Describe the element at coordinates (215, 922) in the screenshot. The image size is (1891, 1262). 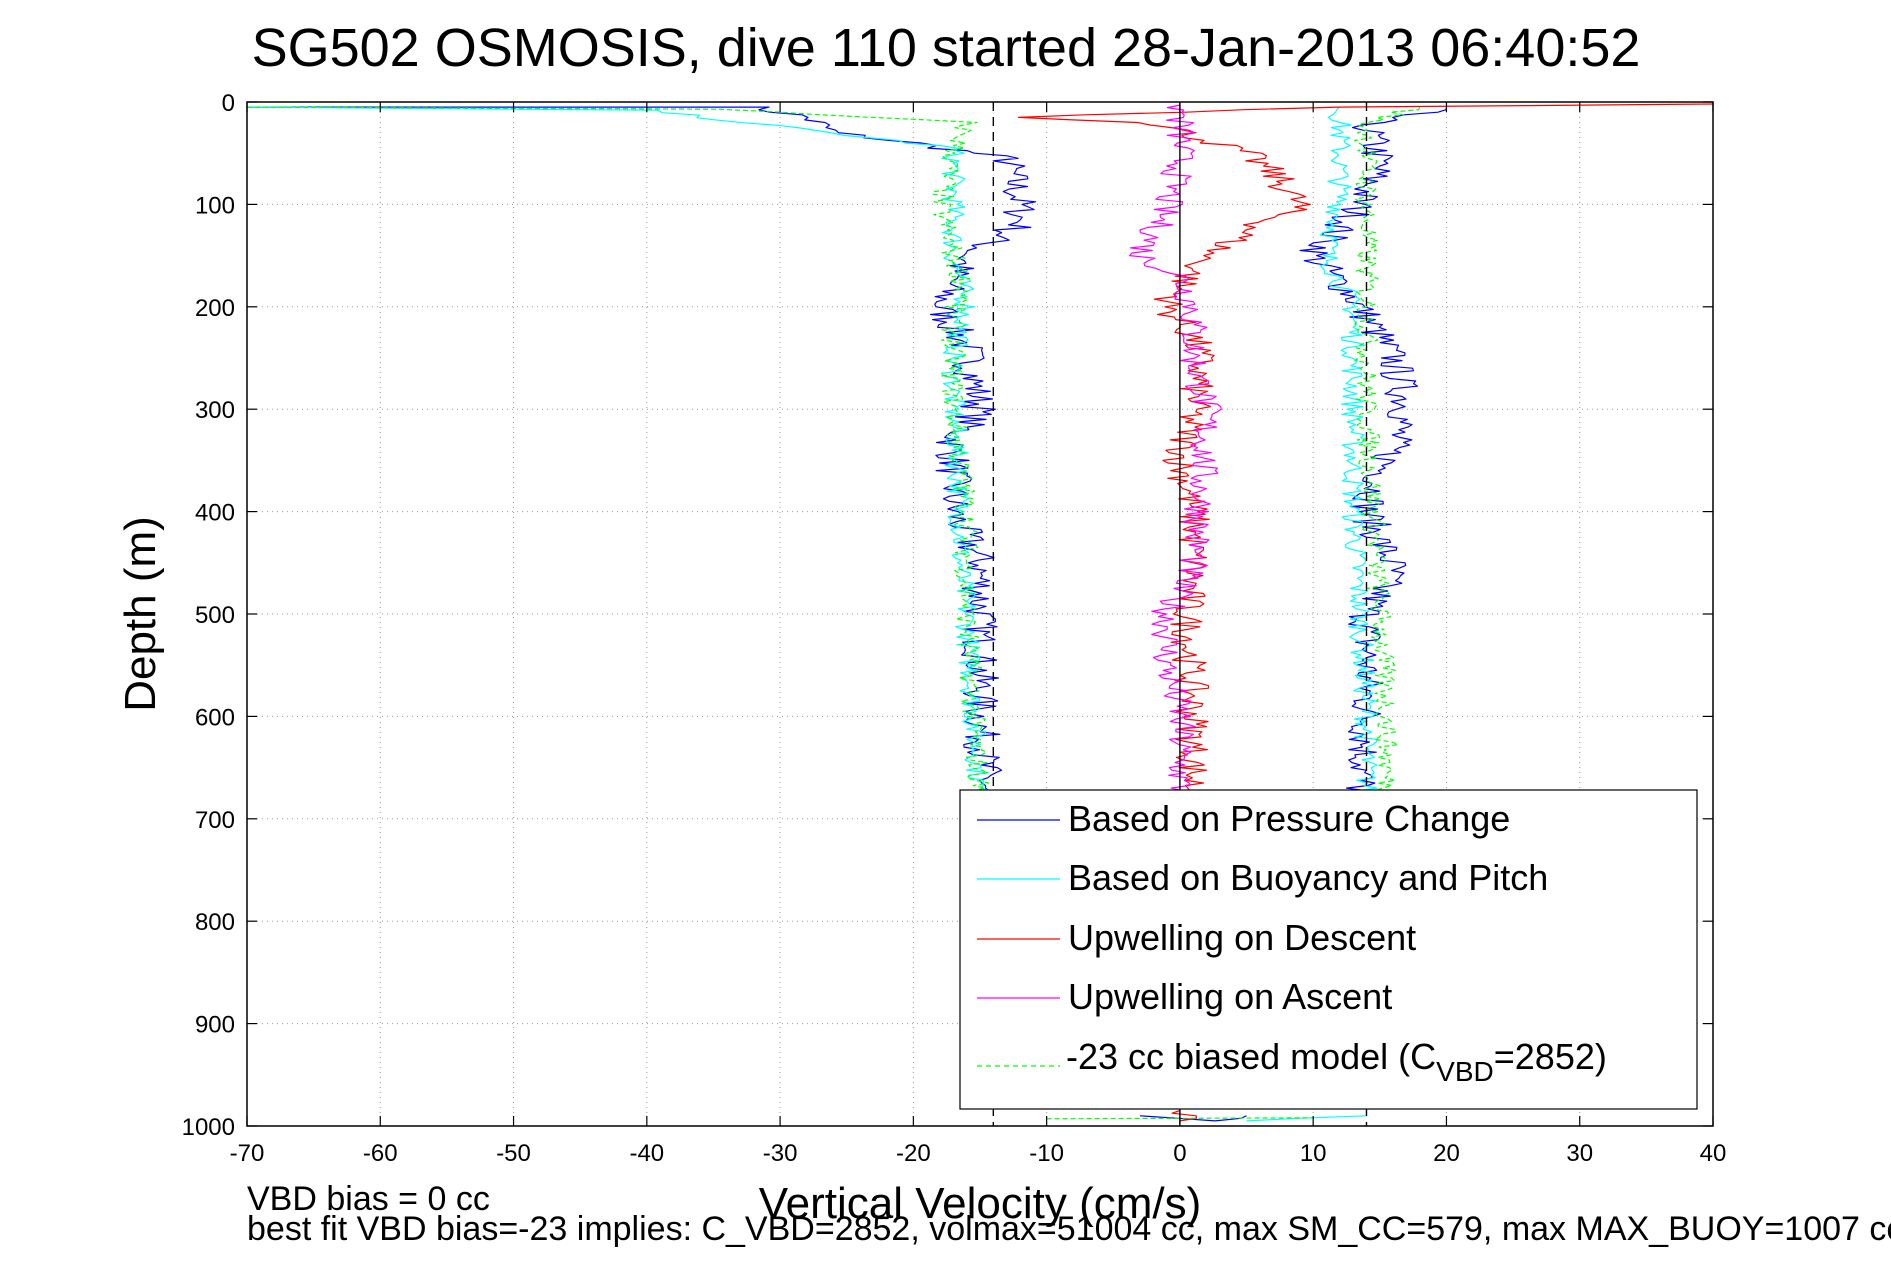
I see `y-tick-label: 800` at that location.